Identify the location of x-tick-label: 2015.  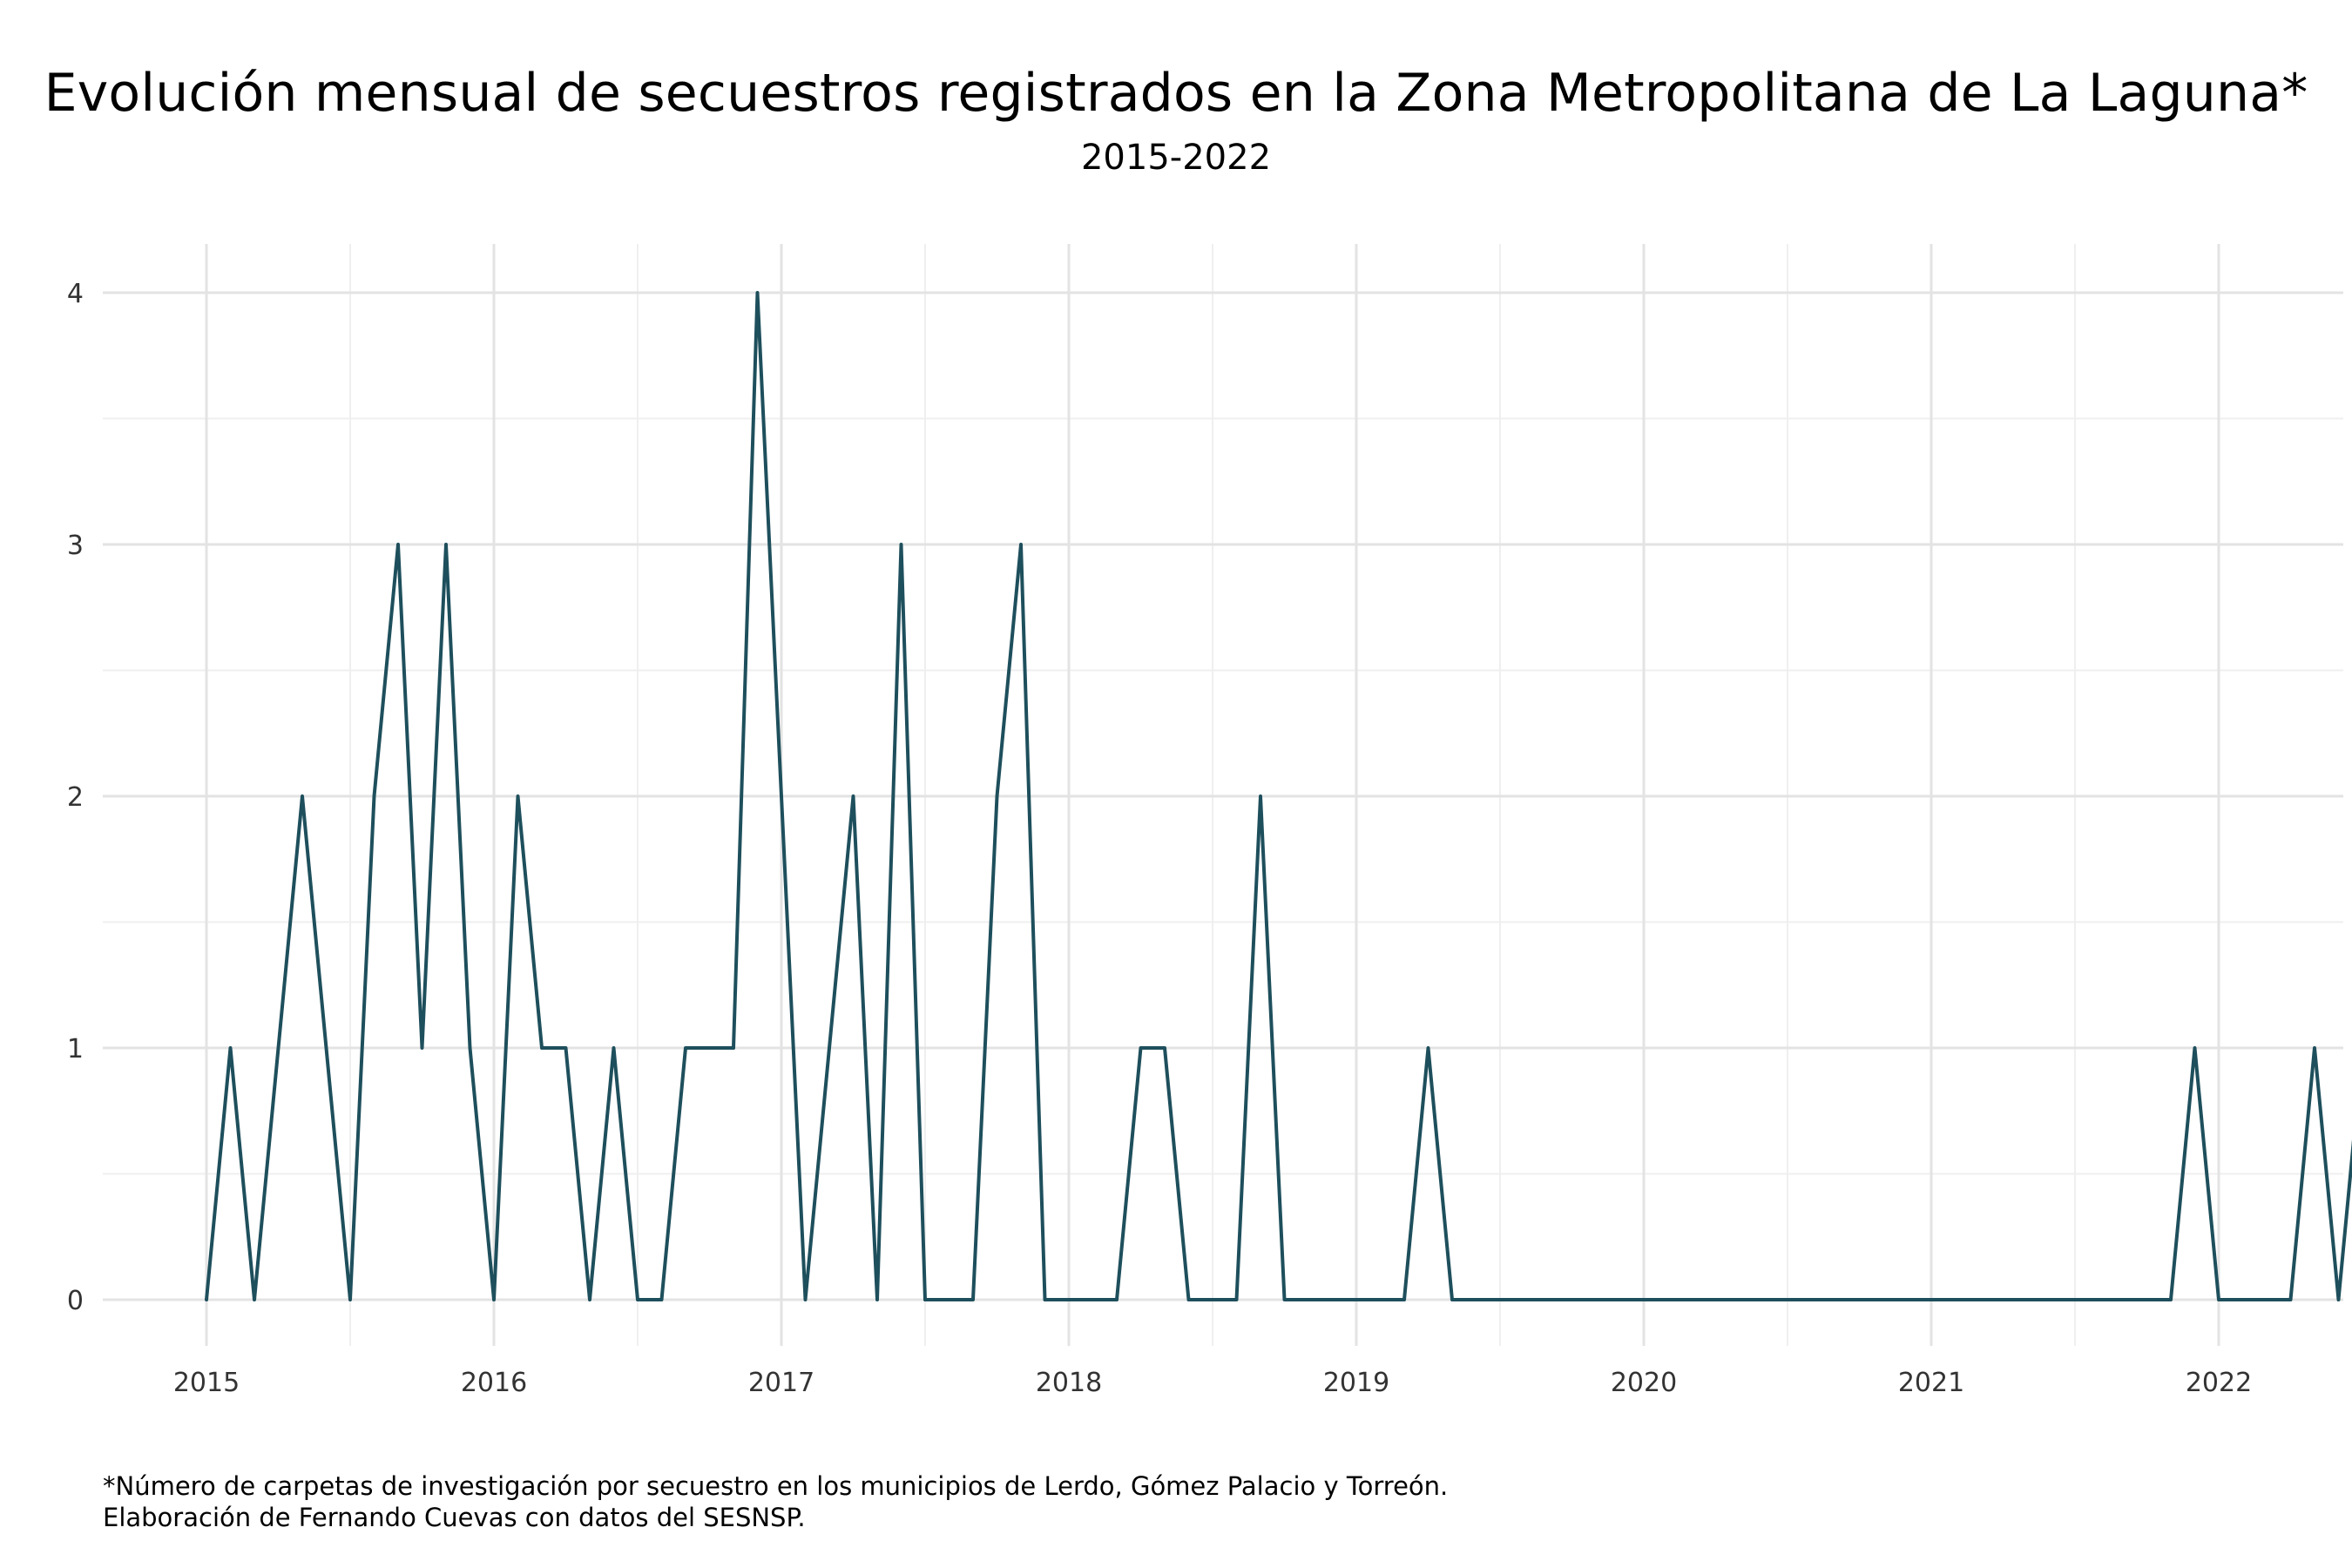
(206, 1383).